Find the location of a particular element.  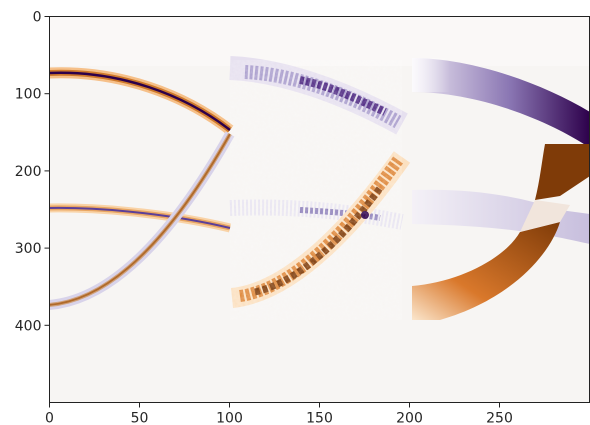

x-tick-label: 50 is located at coordinates (140, 418).